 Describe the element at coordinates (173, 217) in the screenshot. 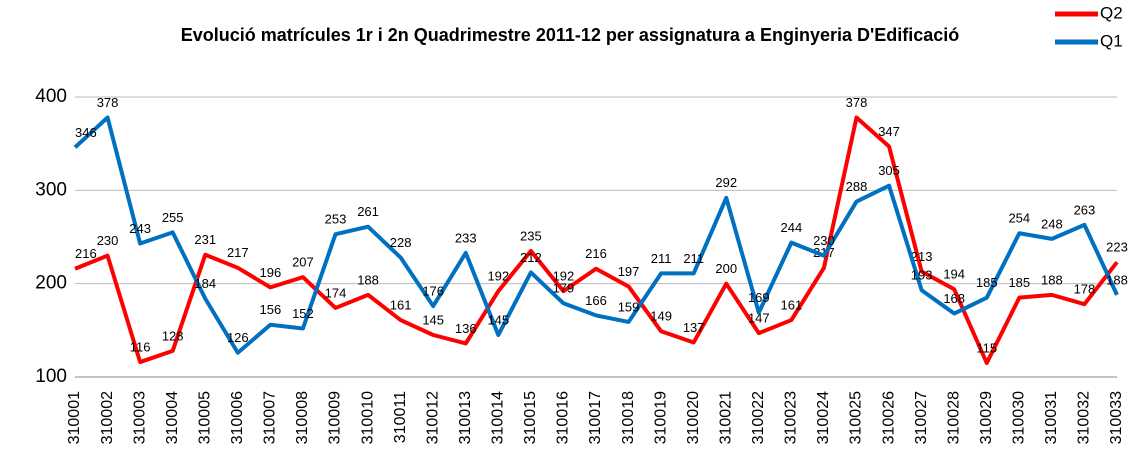

I see `data-label: 255` at that location.